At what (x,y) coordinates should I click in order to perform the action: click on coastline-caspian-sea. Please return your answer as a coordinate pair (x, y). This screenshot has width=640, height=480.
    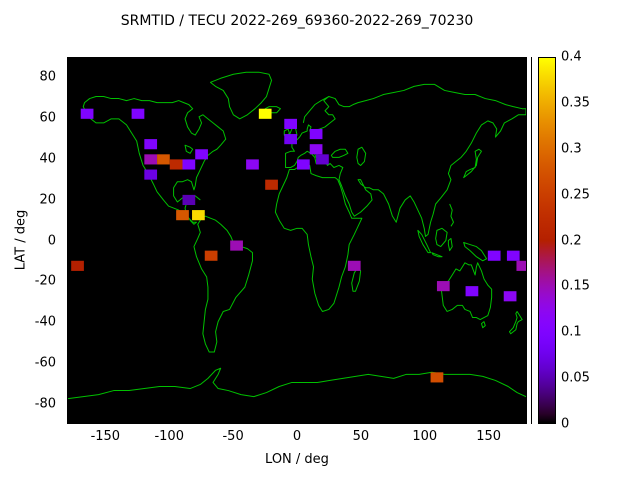
    Looking at the image, I should click on (361, 156).